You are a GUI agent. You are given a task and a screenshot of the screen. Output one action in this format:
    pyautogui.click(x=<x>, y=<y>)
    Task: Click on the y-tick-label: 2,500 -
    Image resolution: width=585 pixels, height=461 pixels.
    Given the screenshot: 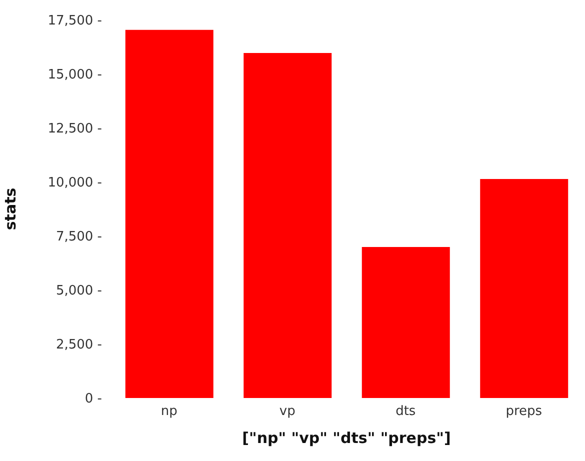 What is the action you would take?
    pyautogui.click(x=79, y=345)
    